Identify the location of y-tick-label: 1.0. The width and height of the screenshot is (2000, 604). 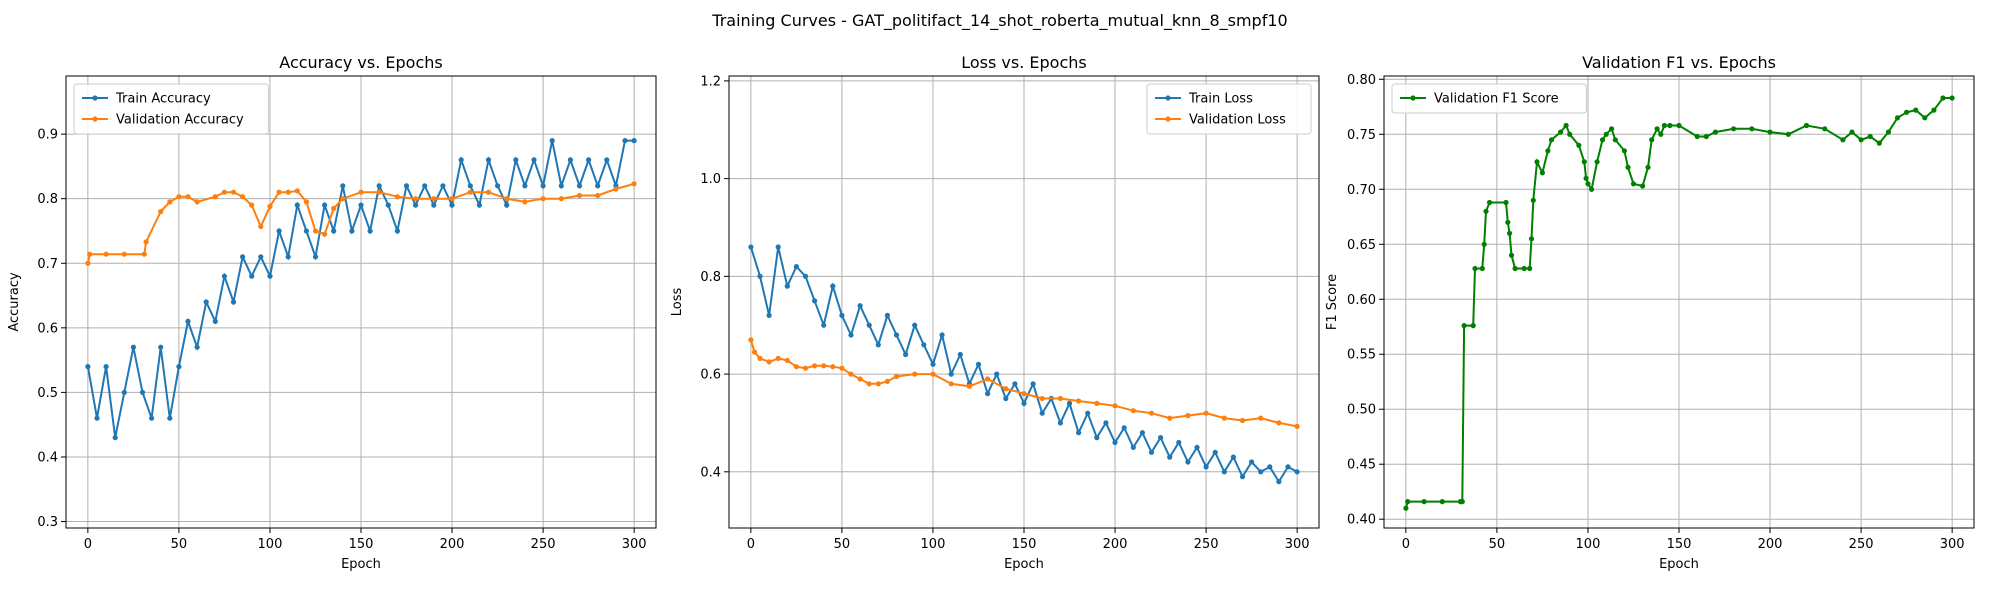
(710, 179).